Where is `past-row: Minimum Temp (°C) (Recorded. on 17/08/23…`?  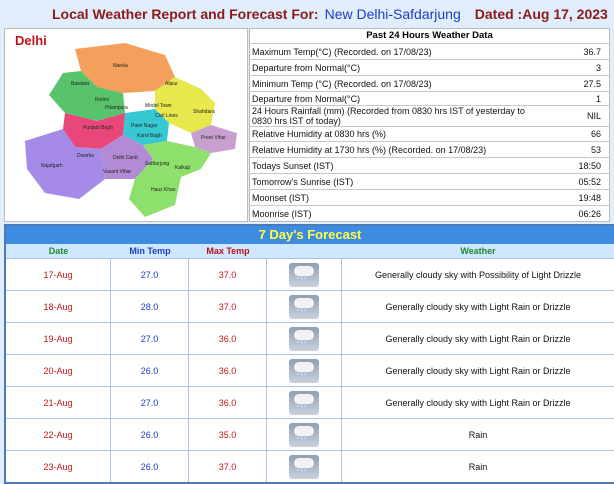
past-row: Minimum Temp (°C) (Recorded. on 17/08/23… is located at coordinates (429, 83).